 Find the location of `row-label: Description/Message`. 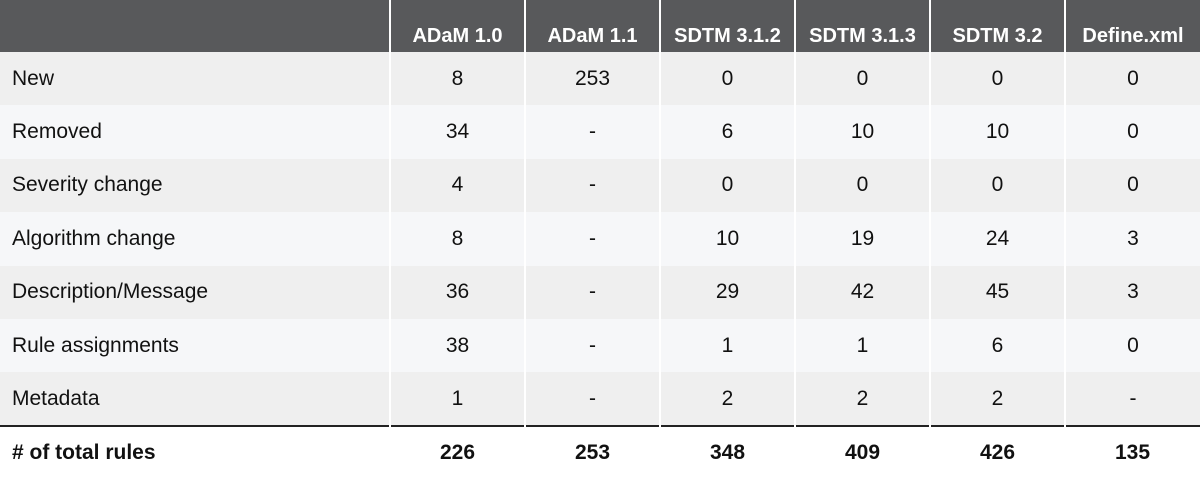

row-label: Description/Message is located at coordinates (195, 292).